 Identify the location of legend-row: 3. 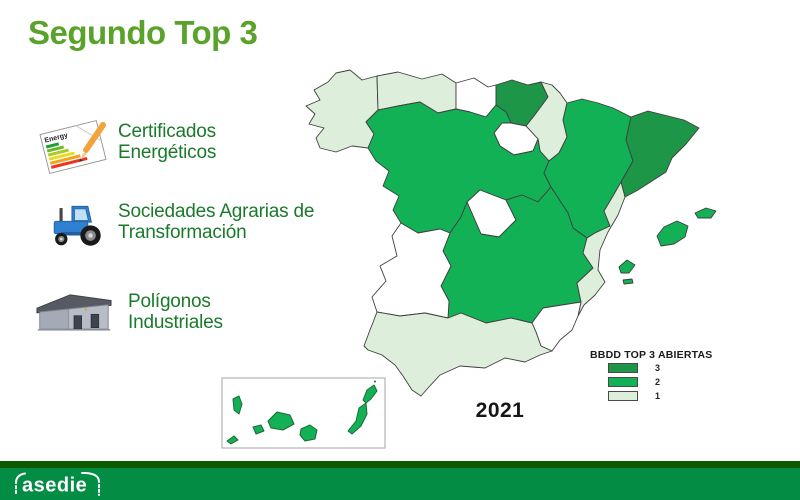
(677, 368).